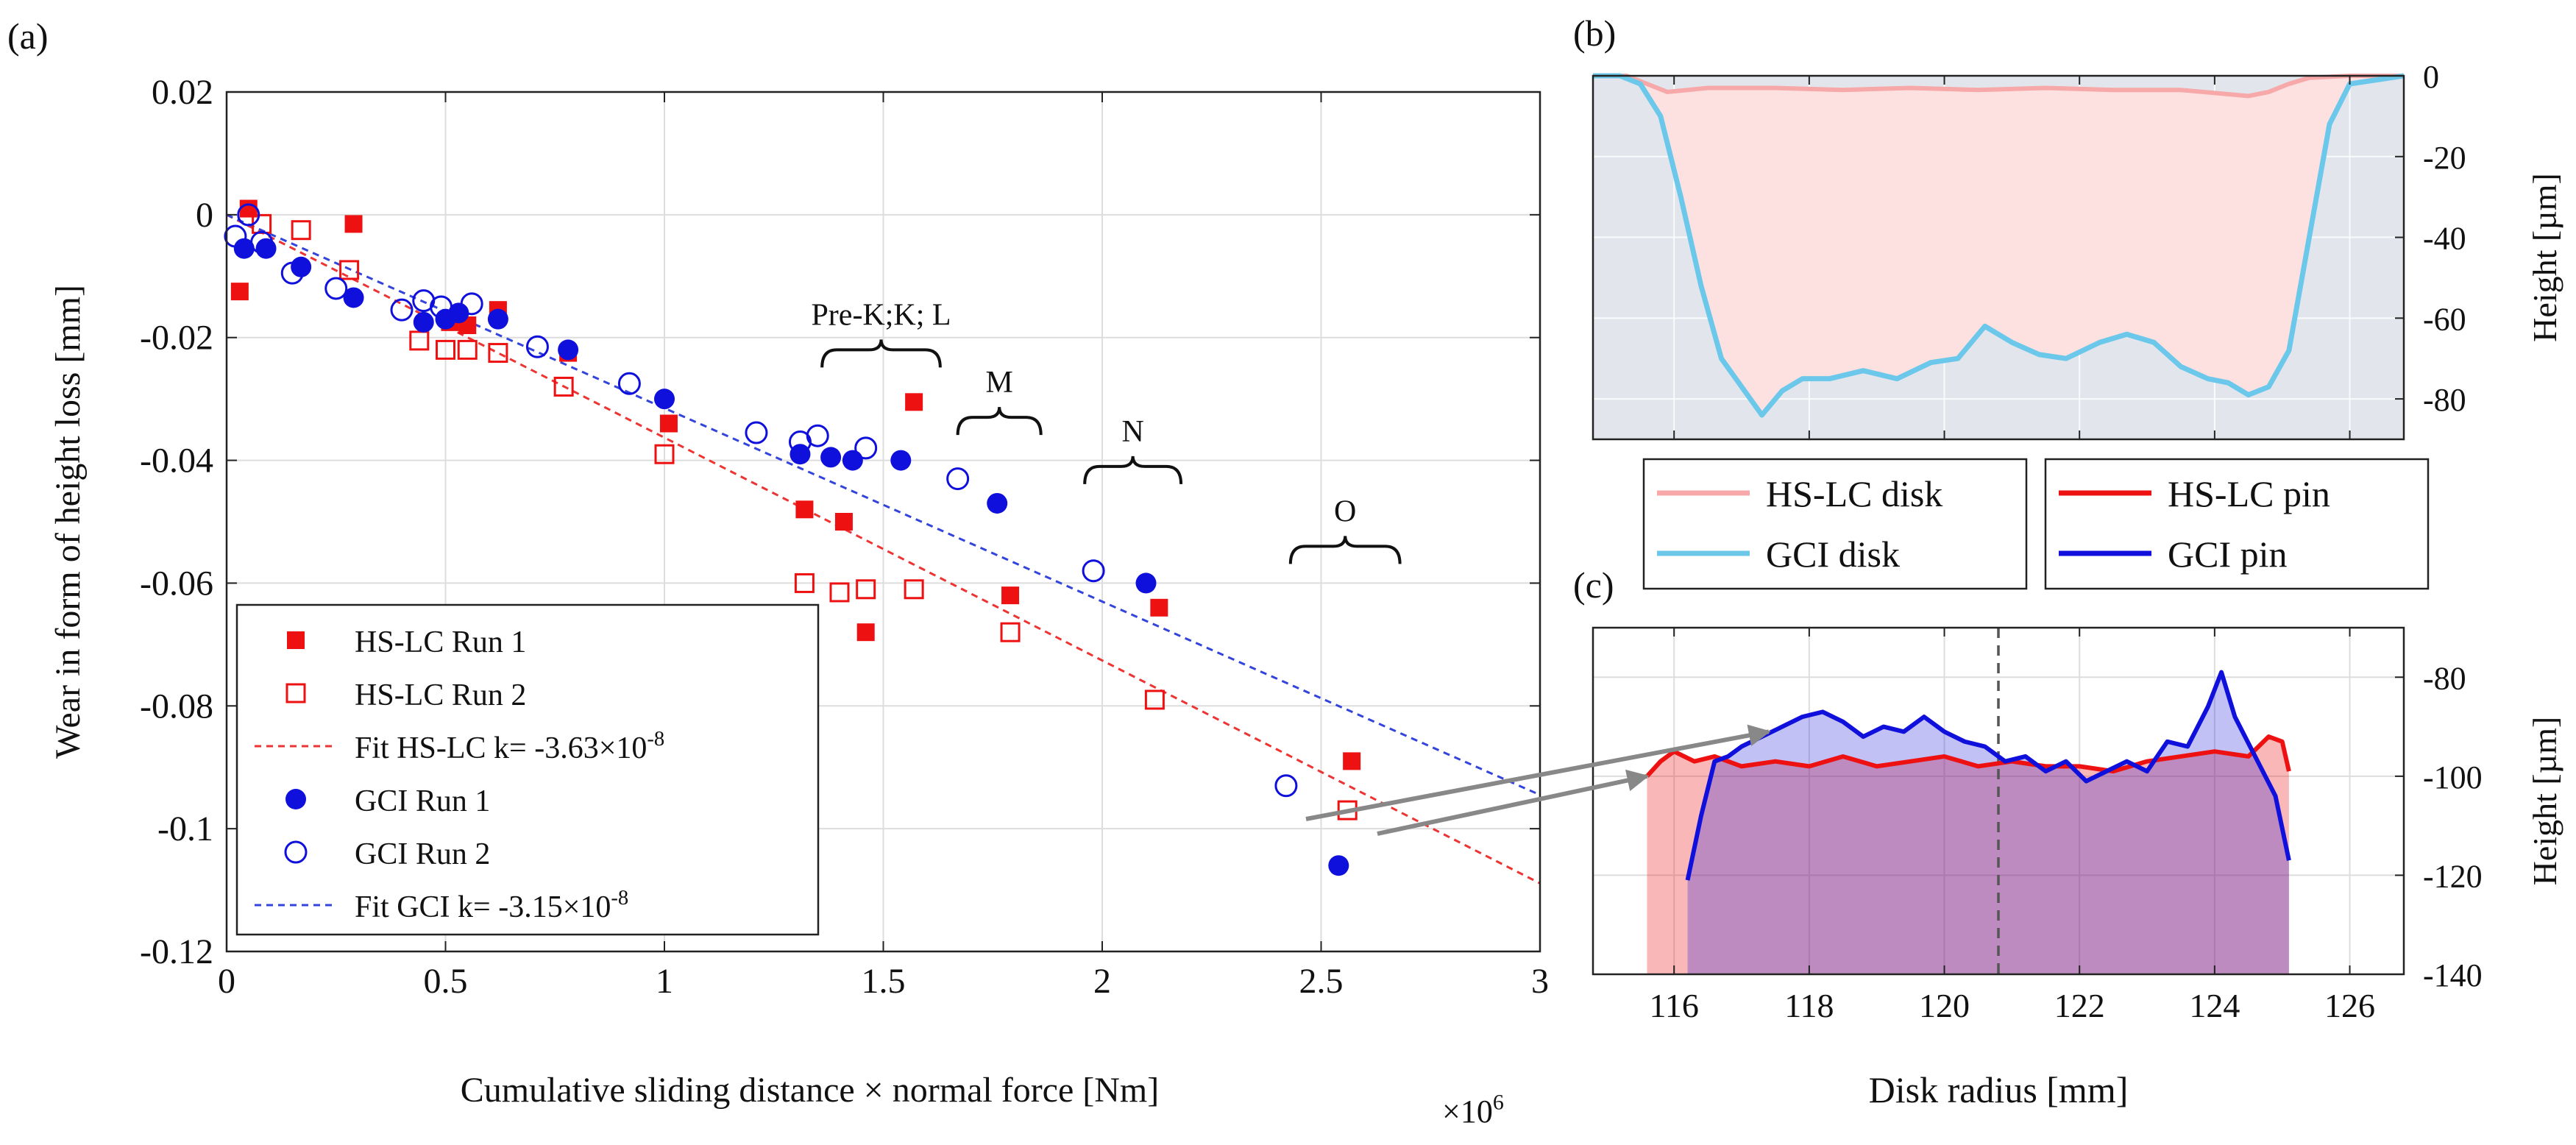 Image resolution: width=2576 pixels, height=1145 pixels. Describe the element at coordinates (1854, 493) in the screenshot. I see `disk-legend-label-0: HS-LC disk` at that location.